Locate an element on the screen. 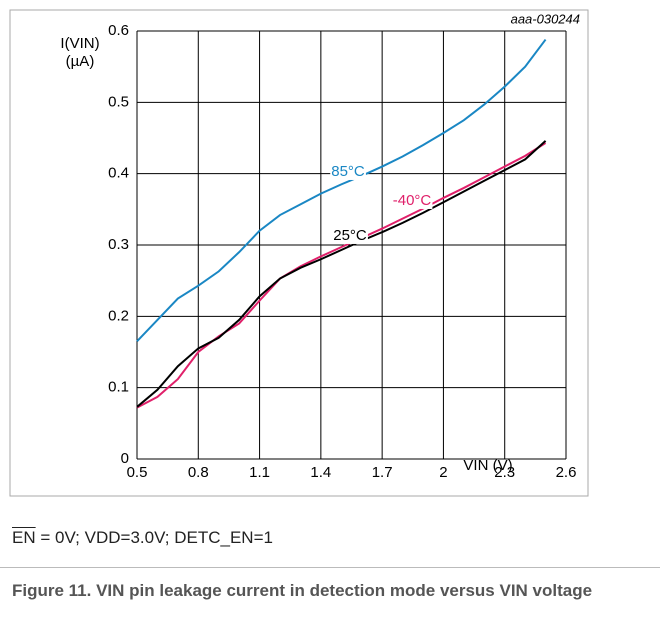  x-axis-label: VIN (V) is located at coordinates (487, 465).